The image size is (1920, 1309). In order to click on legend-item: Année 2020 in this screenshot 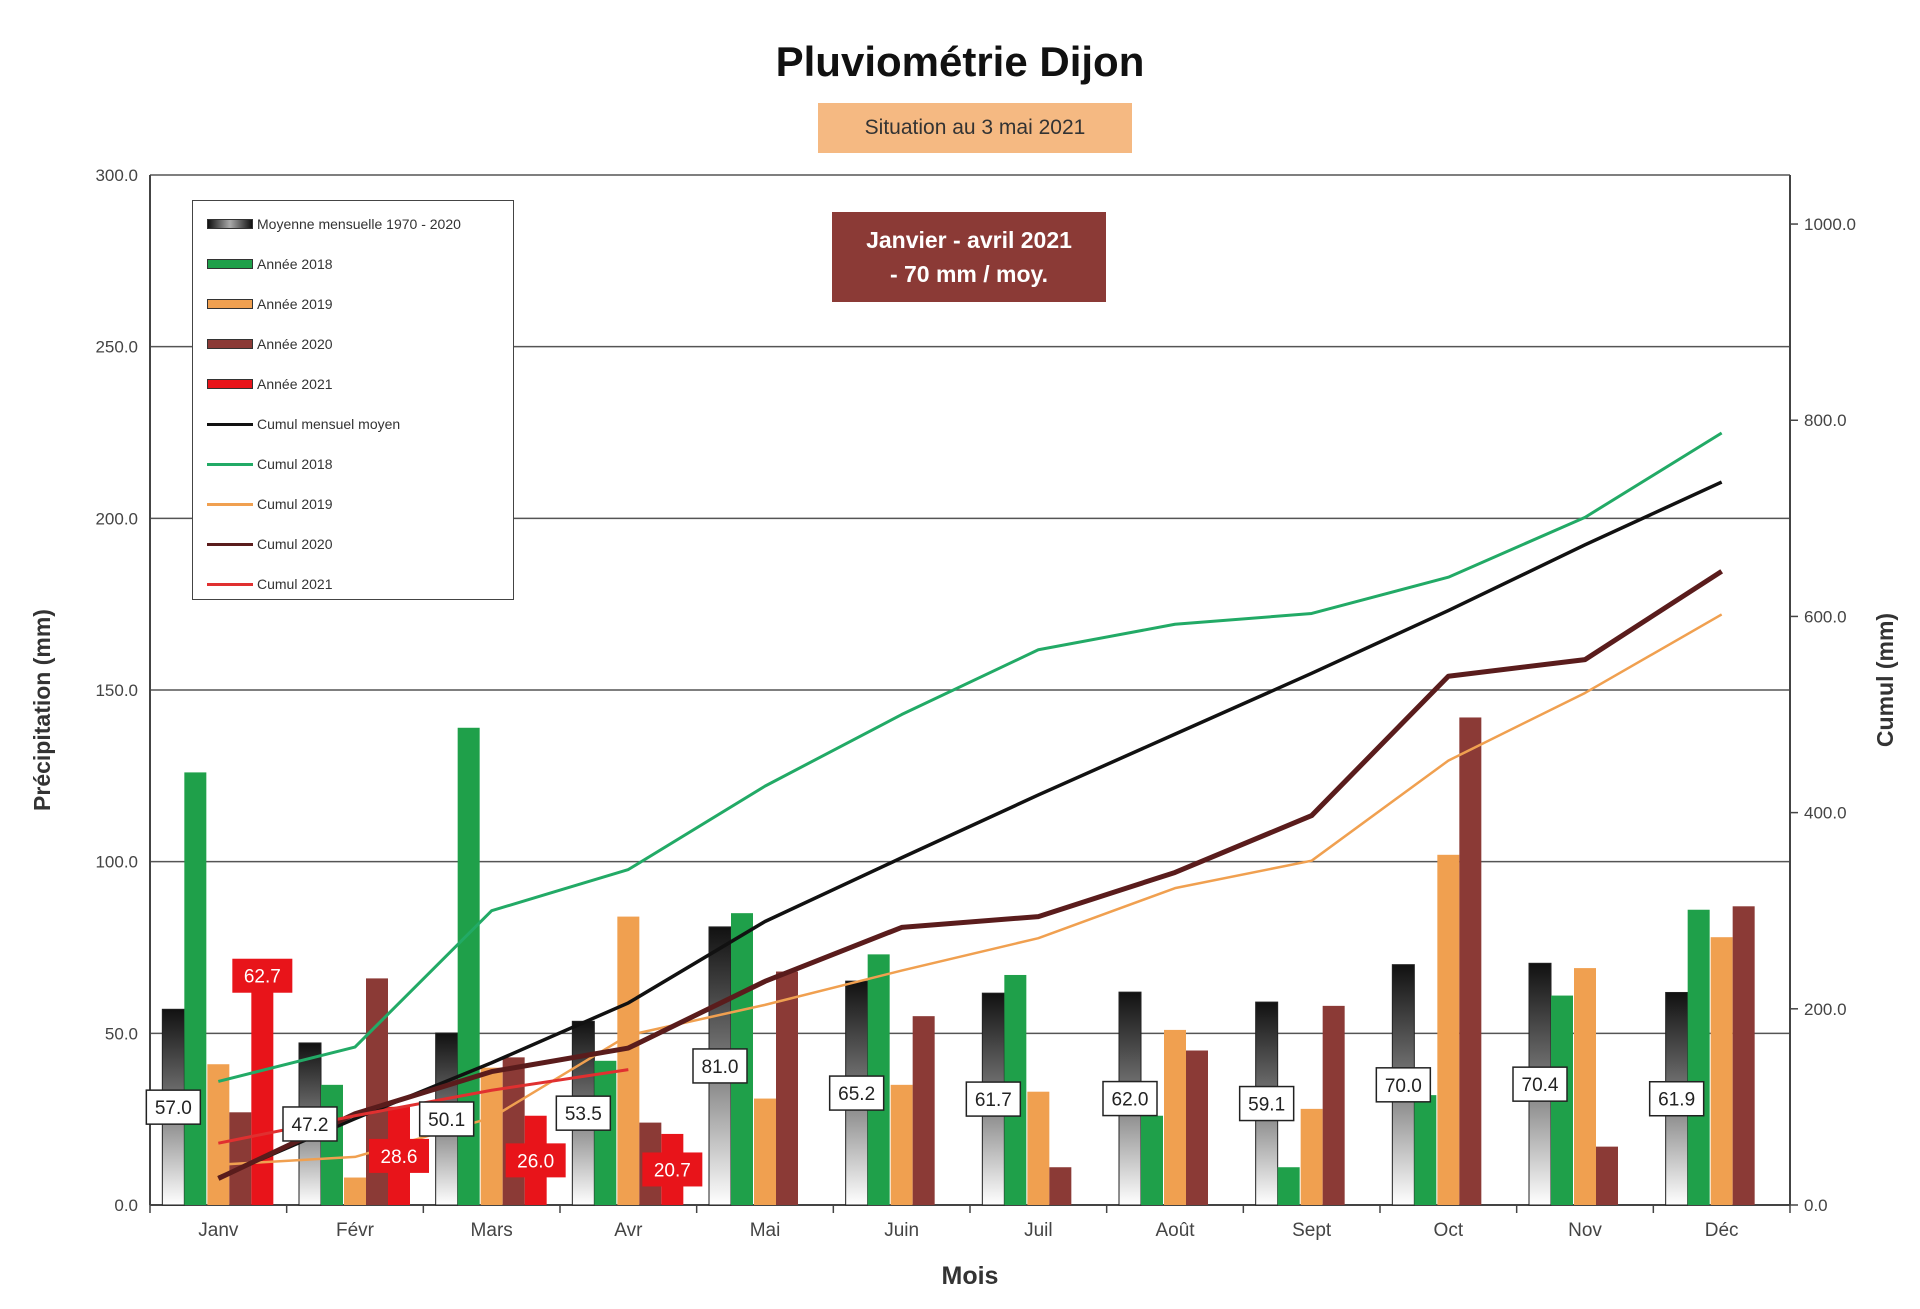, I will do `click(270, 344)`.